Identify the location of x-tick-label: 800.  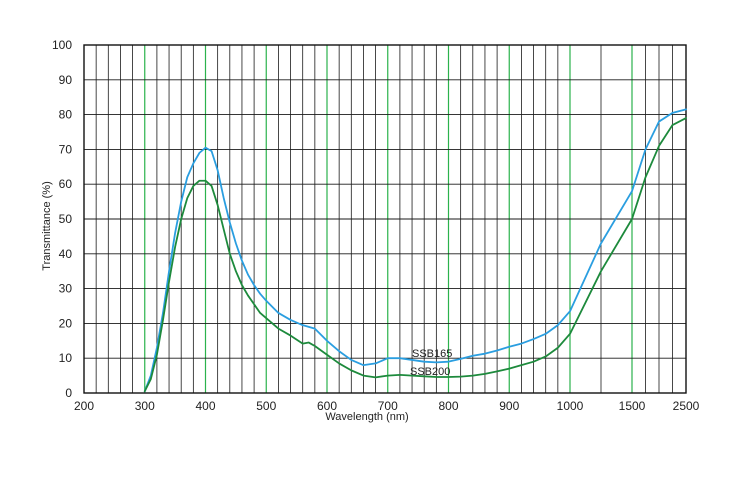
(448, 406).